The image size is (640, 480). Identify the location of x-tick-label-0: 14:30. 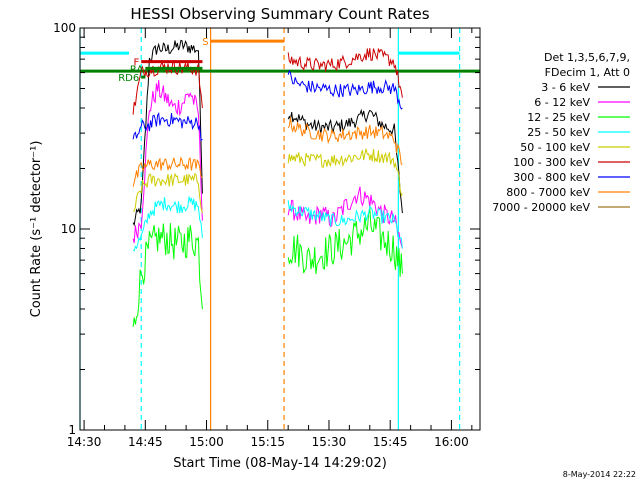
(84, 442).